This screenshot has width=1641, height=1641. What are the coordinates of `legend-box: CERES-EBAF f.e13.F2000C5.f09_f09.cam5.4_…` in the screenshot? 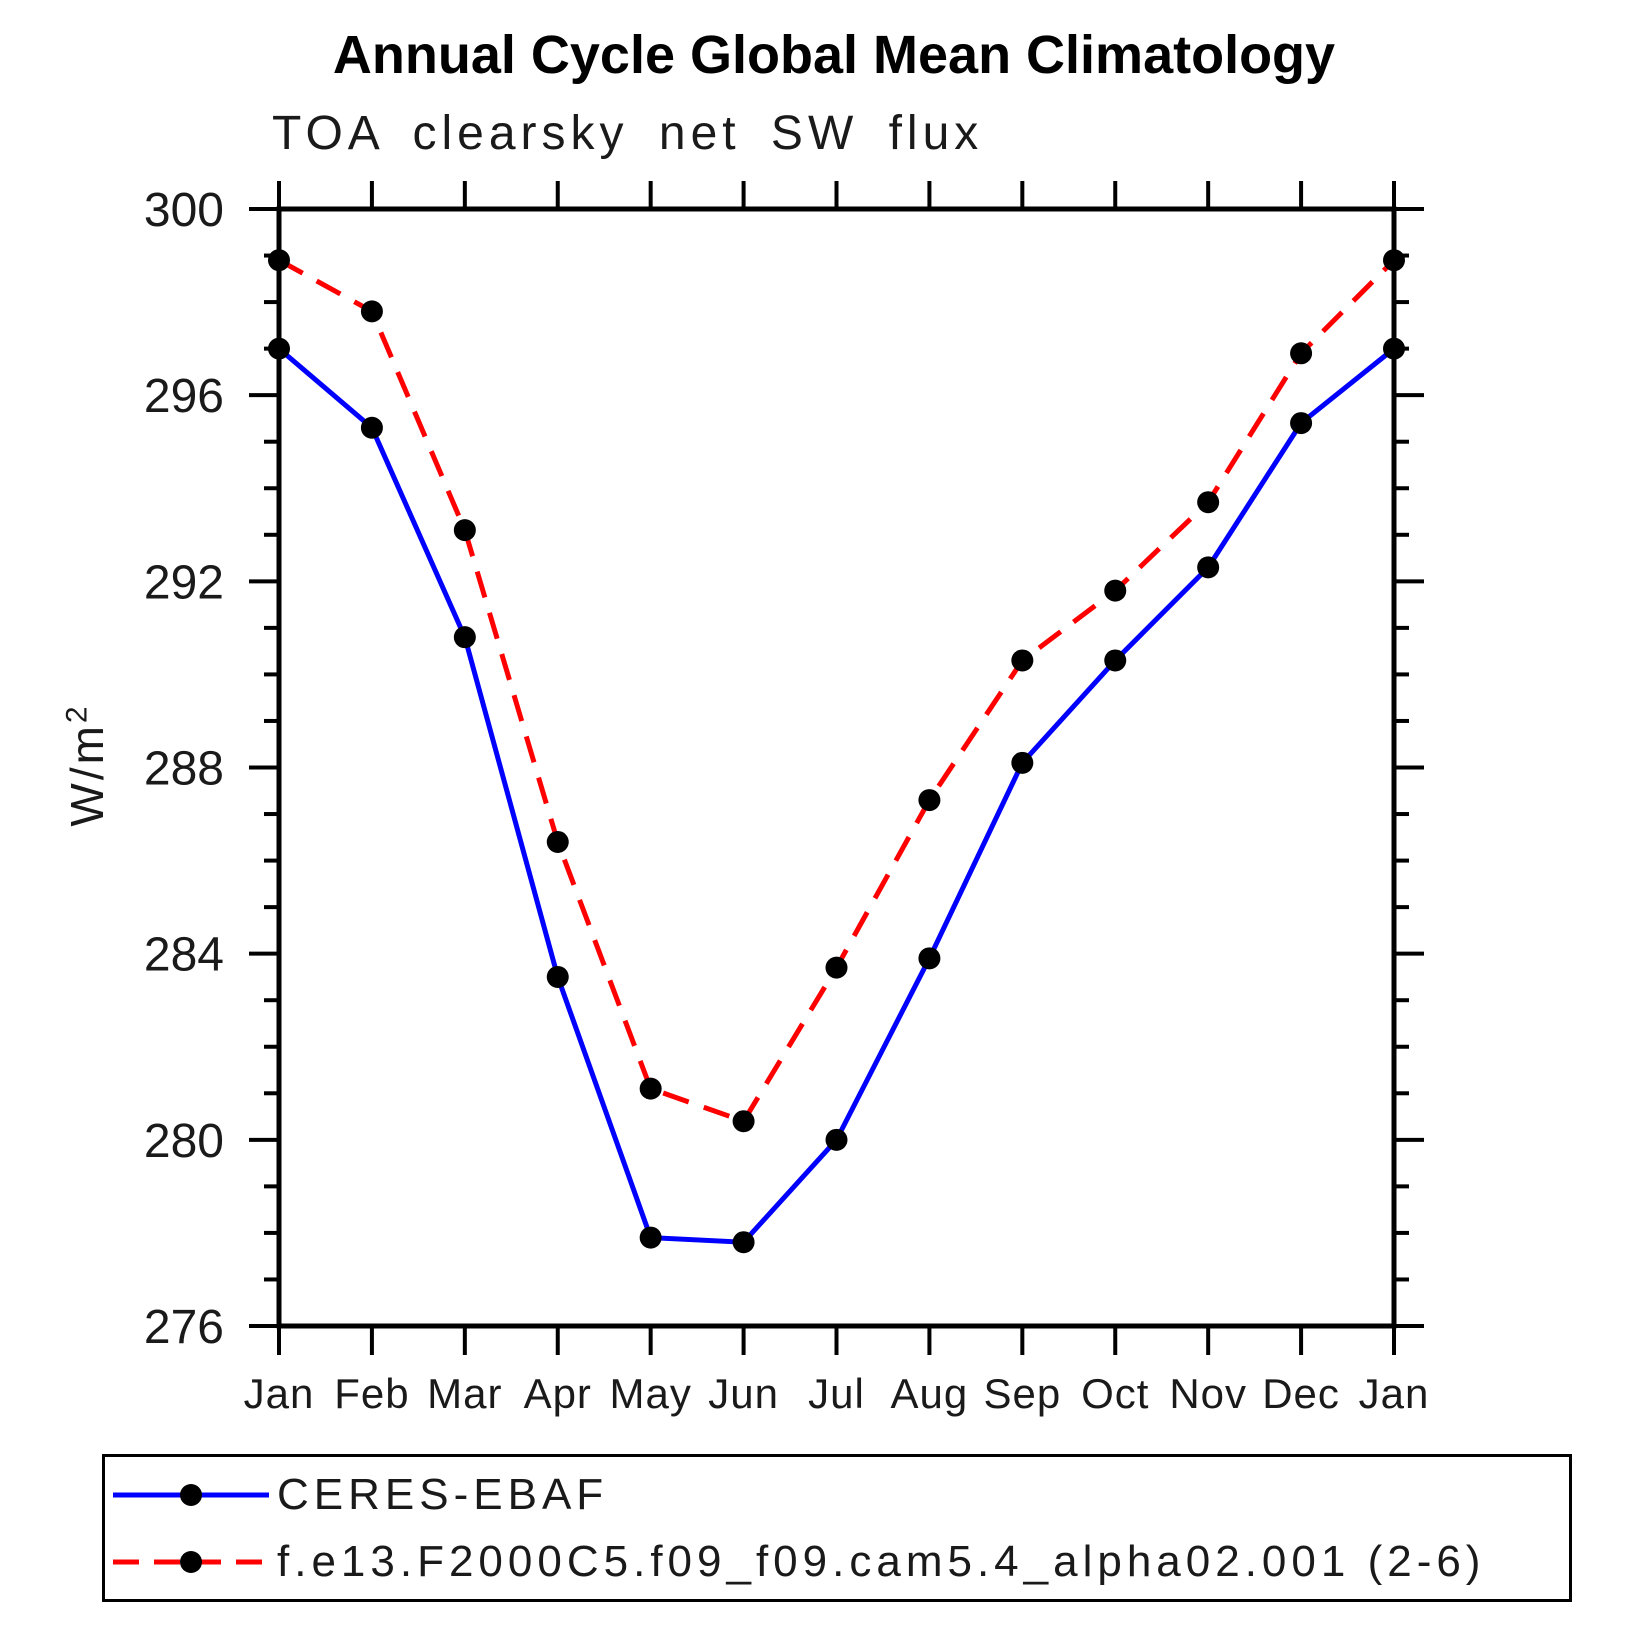 It's located at (837, 1528).